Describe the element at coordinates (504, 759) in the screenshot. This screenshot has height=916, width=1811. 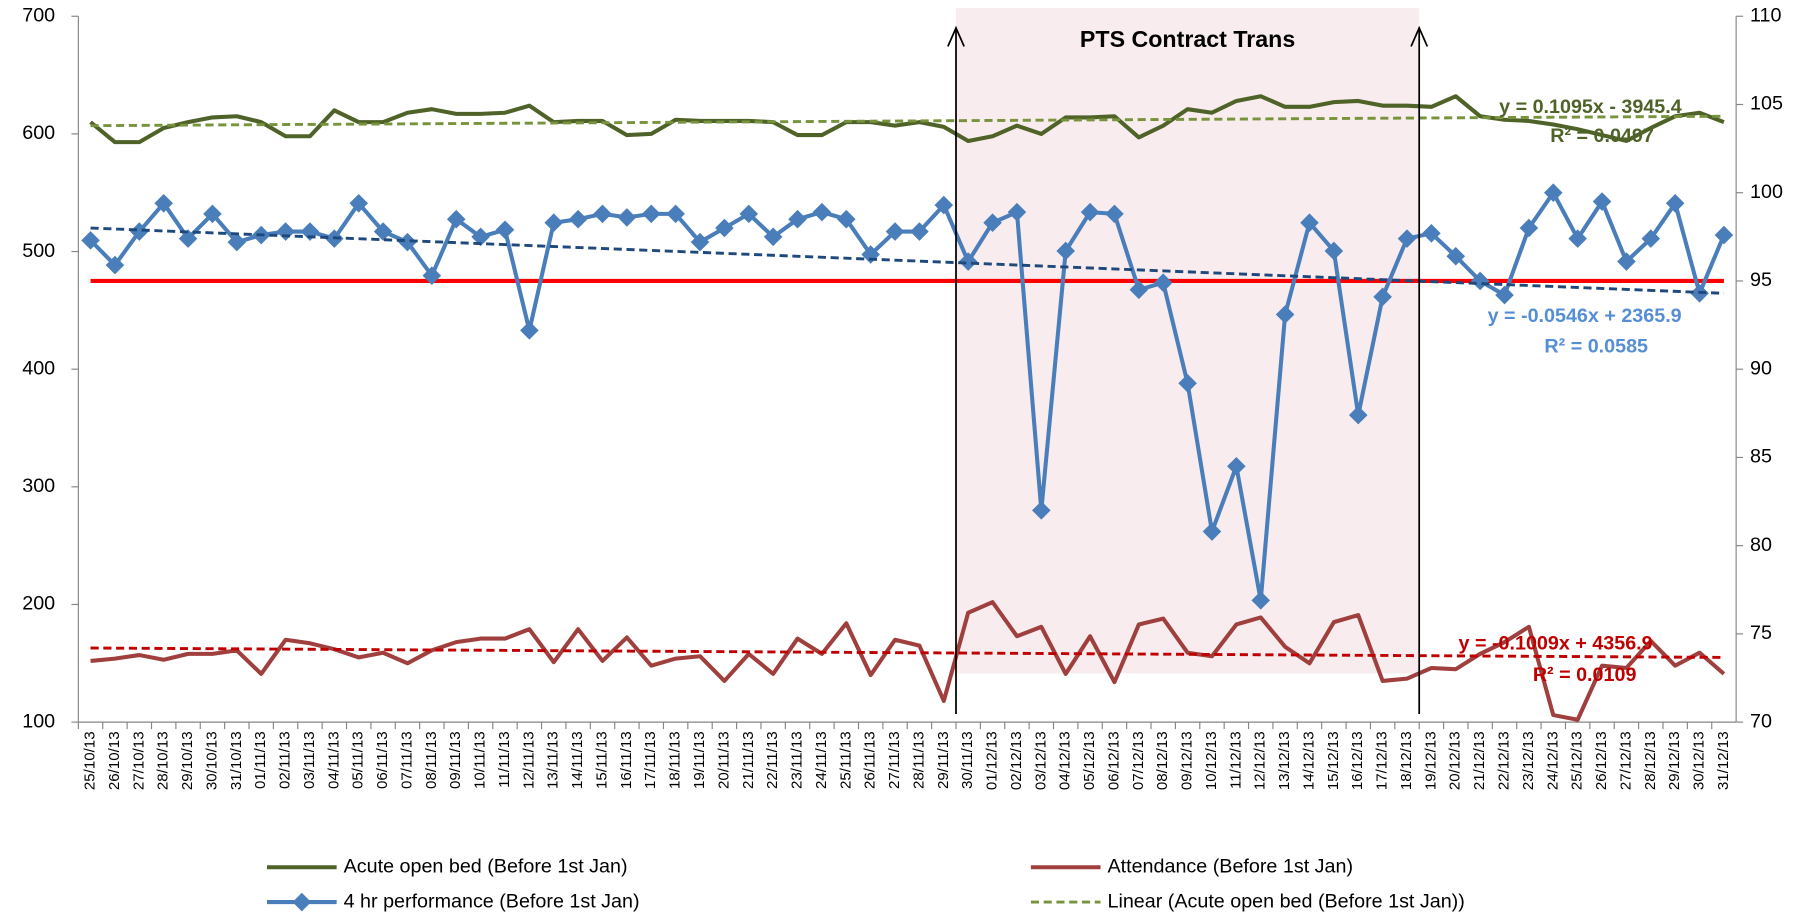
I see `x-tick-label: 11/11/13` at that location.